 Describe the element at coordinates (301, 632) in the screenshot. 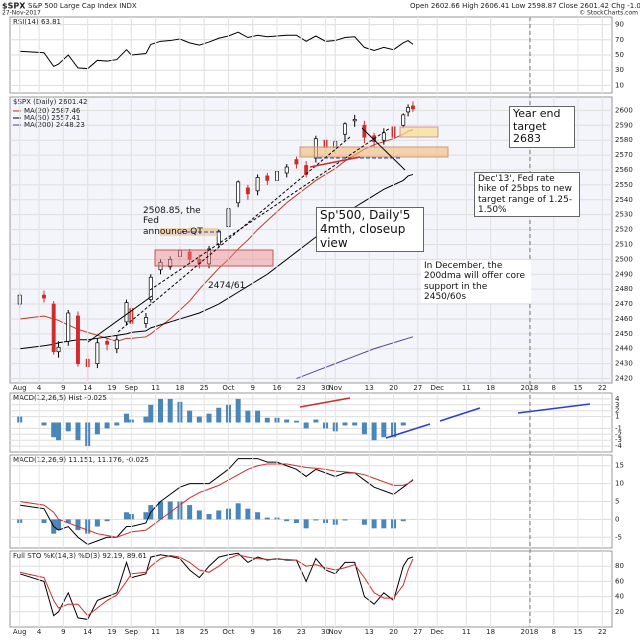

I see `x-tick-label: 23` at that location.